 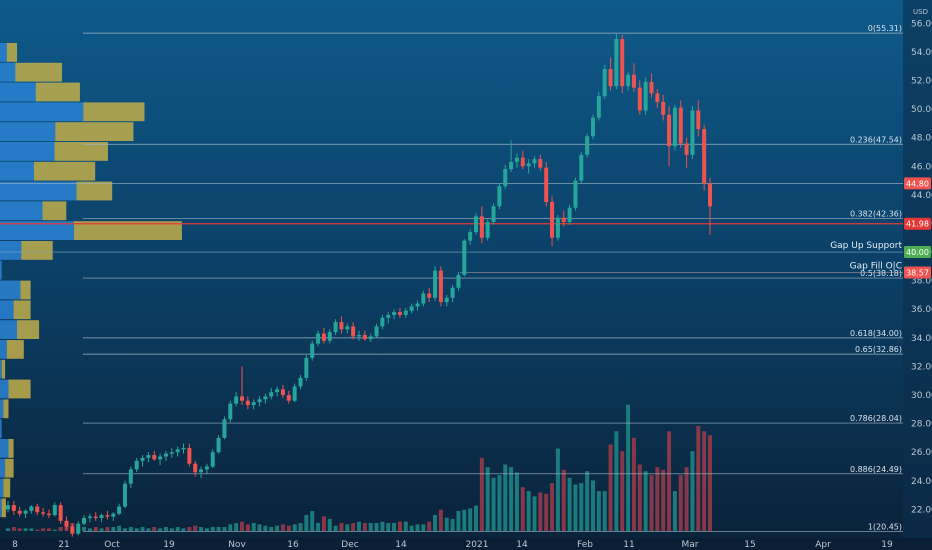 What do you see at coordinates (349, 545) in the screenshot?
I see `x-tick-label: Dec` at bounding box center [349, 545].